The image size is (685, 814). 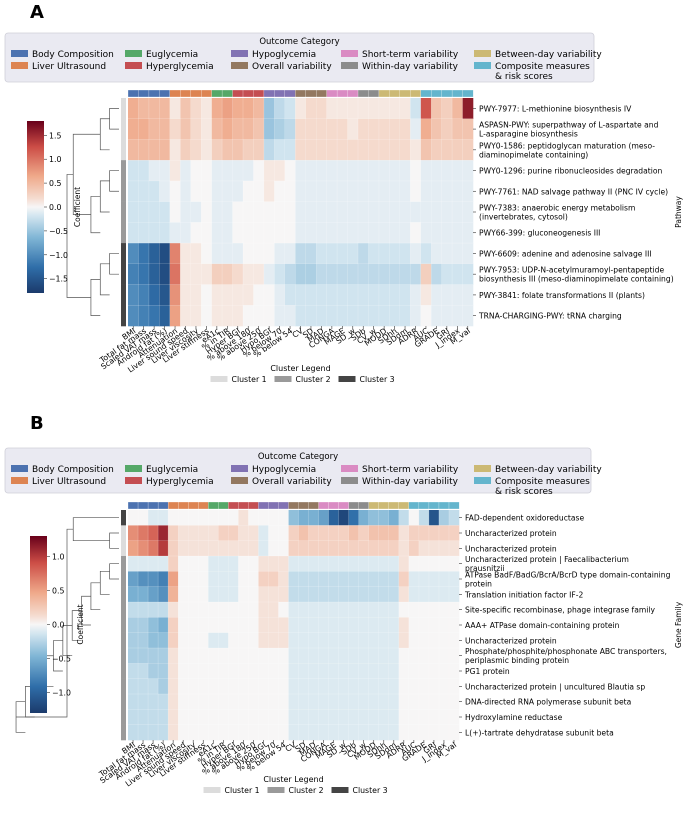 What do you see at coordinates (19, 65) in the screenshot?
I see `legend-swatch` at bounding box center [19, 65].